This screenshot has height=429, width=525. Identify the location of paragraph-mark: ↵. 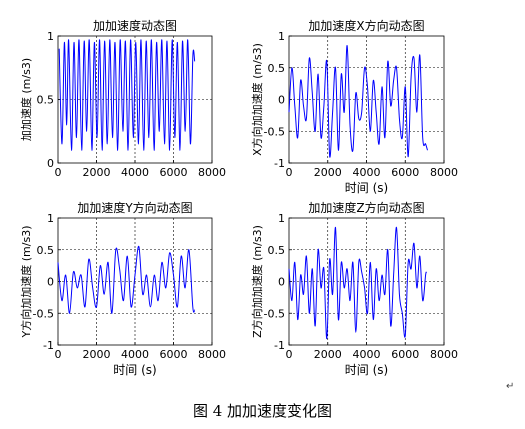
(510, 386).